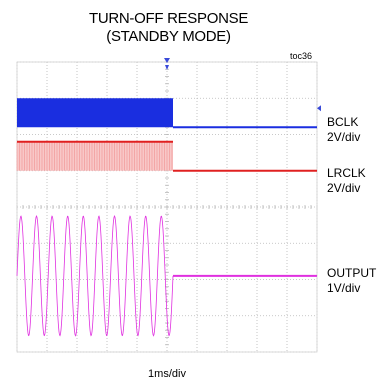 The height and width of the screenshot is (382, 385). I want to click on chart-subtitle: (STANDBY MODE), so click(168, 36).